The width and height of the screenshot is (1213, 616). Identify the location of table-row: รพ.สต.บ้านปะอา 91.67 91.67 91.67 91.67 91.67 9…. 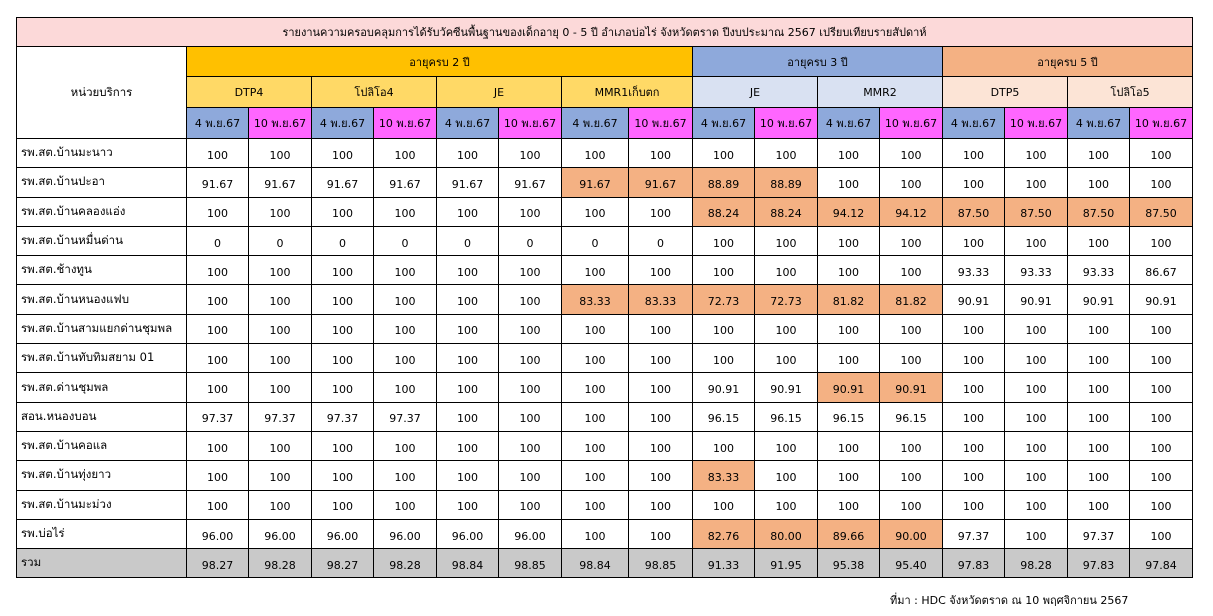
(604, 182).